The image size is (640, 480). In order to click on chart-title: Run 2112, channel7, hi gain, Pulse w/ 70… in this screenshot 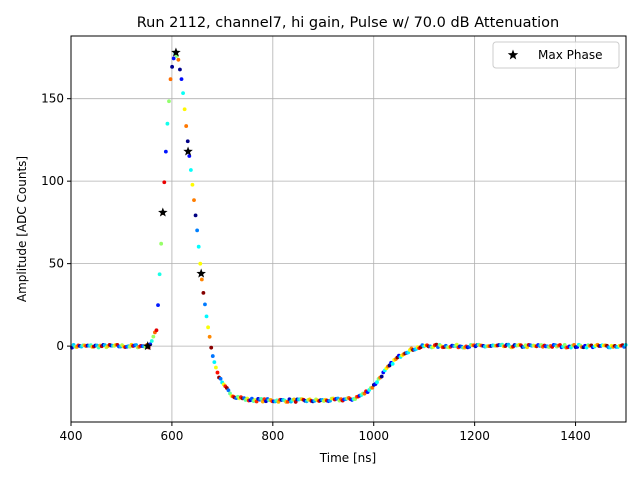, I will do `click(348, 23)`.